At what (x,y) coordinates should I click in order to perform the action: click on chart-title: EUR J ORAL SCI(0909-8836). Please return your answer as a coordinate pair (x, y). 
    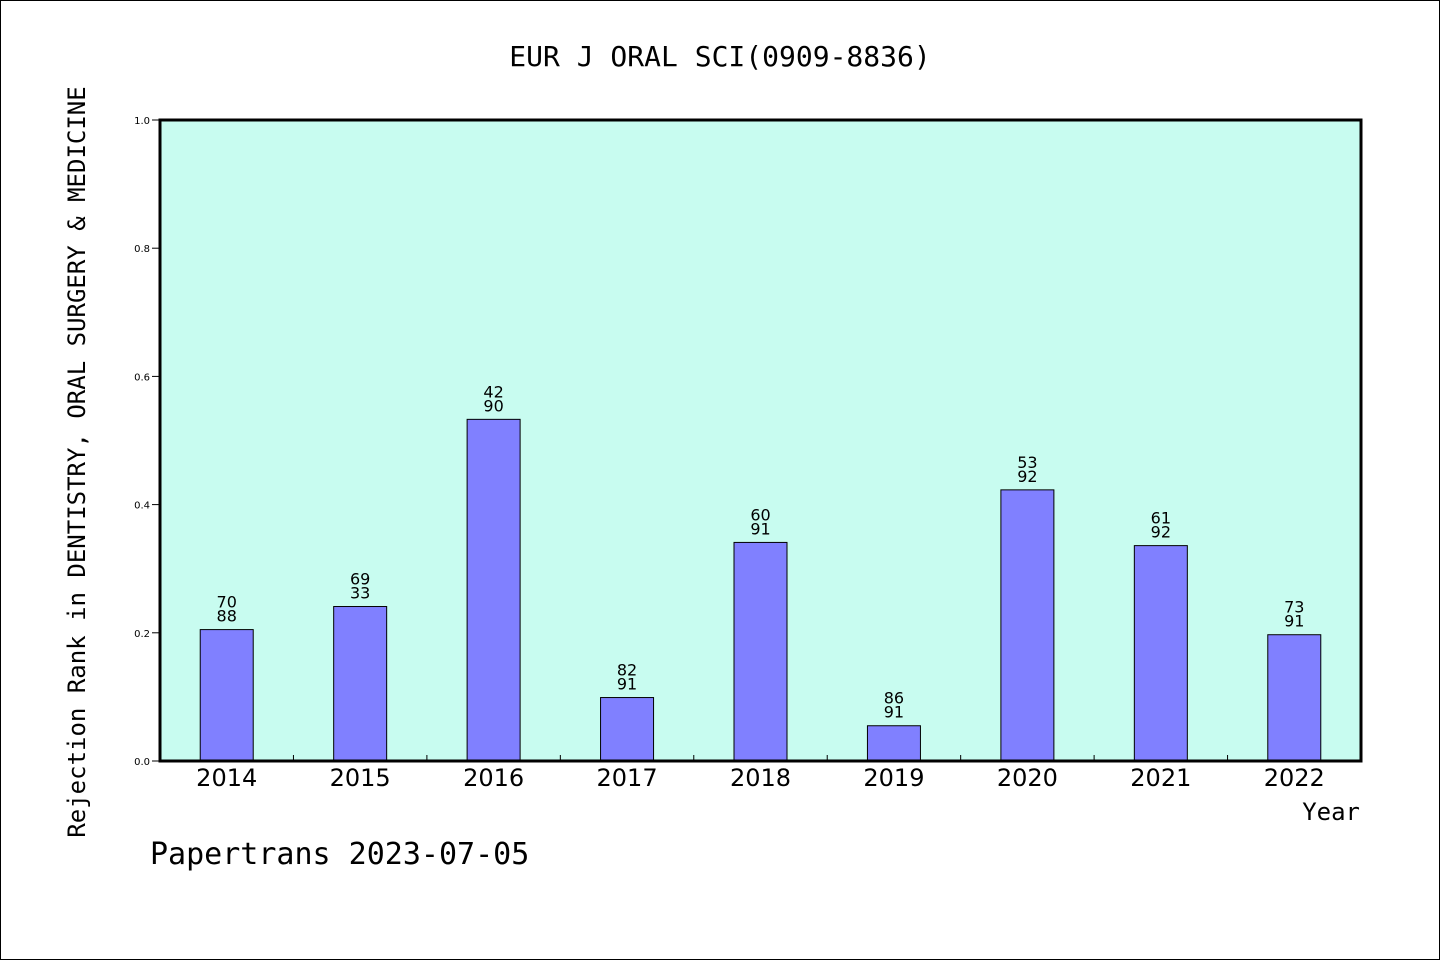
    Looking at the image, I should click on (719, 56).